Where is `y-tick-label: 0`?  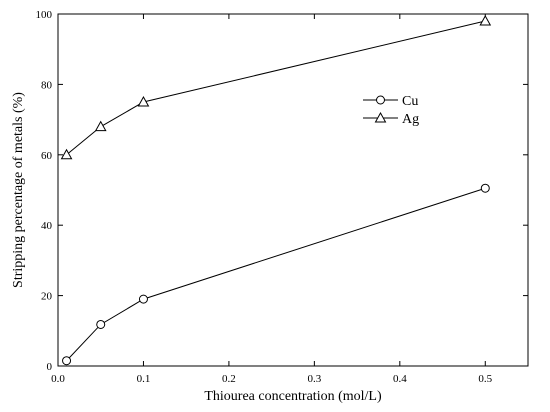
y-tick-label: 0 is located at coordinates (50, 367).